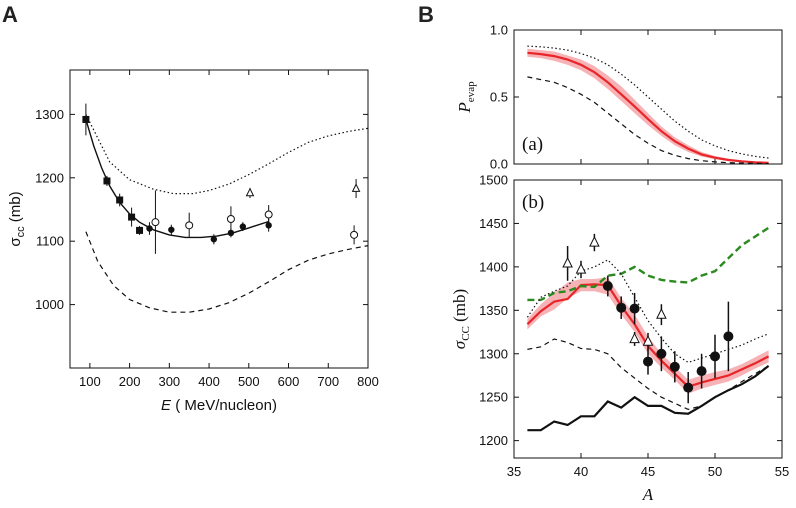 Image resolution: width=796 pixels, height=508 pixels. Describe the element at coordinates (493, 397) in the screenshot. I see `y-tick-label: 1250` at that location.